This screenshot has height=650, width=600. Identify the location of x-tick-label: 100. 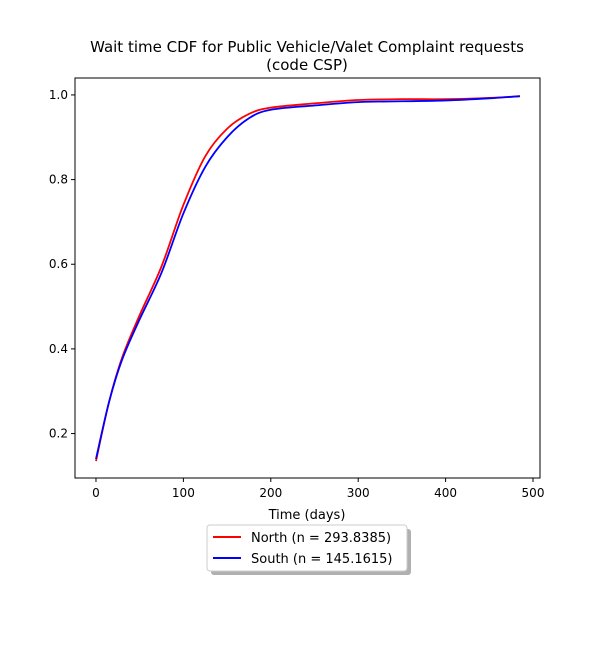
(183, 493).